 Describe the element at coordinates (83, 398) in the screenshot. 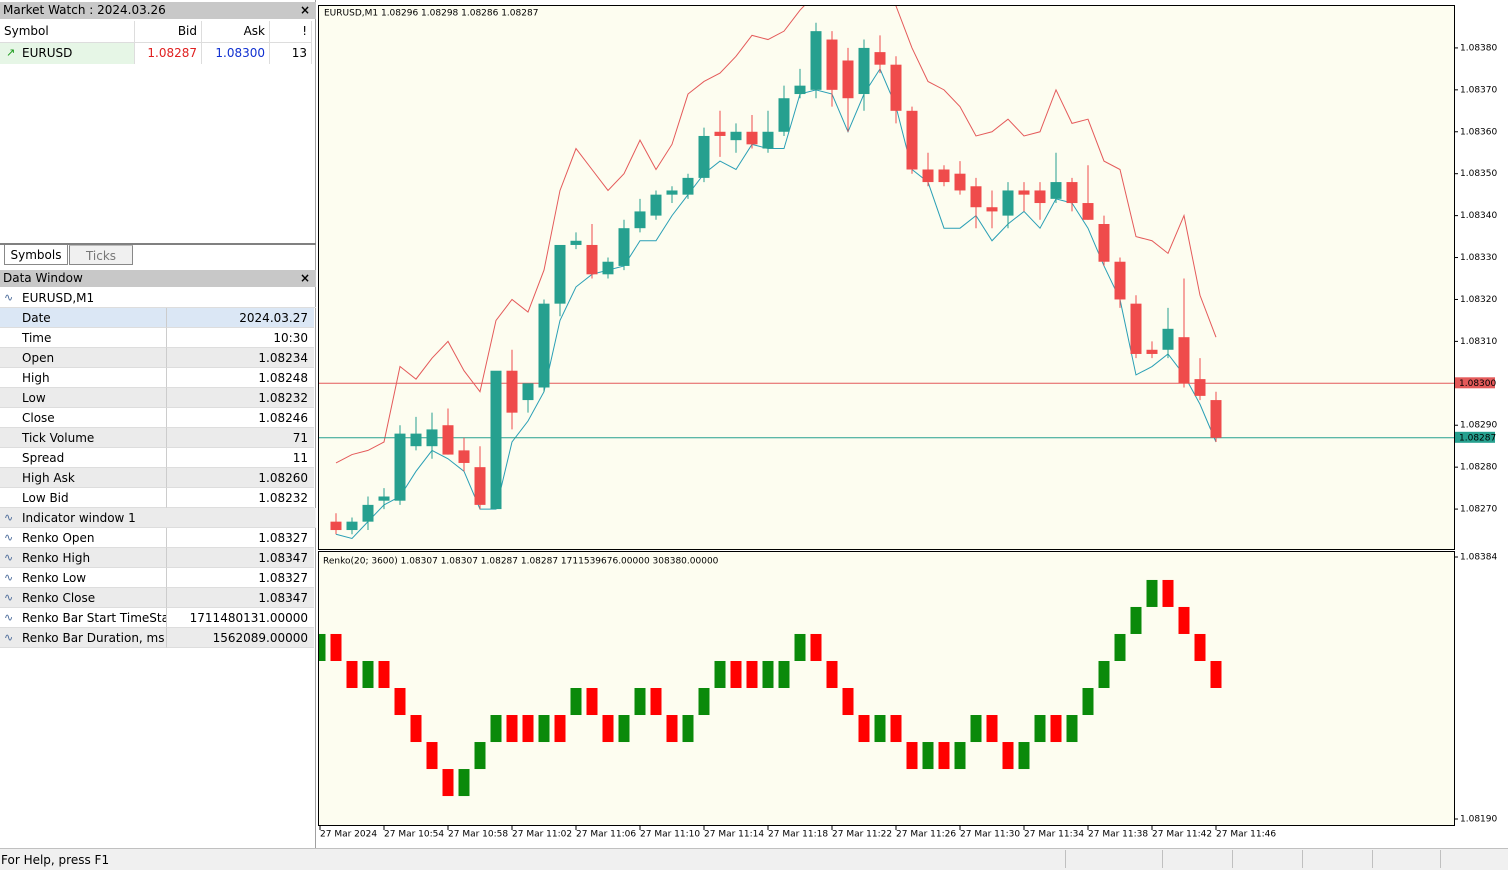

I see `data-label: Low` at that location.